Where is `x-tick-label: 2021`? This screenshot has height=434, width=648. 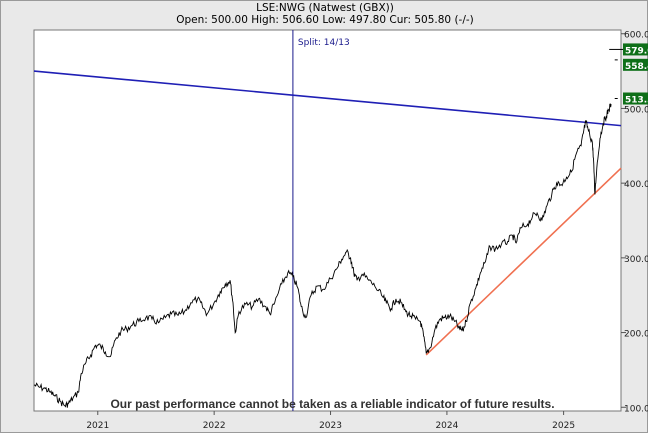 x-tick-label: 2021 is located at coordinates (97, 426).